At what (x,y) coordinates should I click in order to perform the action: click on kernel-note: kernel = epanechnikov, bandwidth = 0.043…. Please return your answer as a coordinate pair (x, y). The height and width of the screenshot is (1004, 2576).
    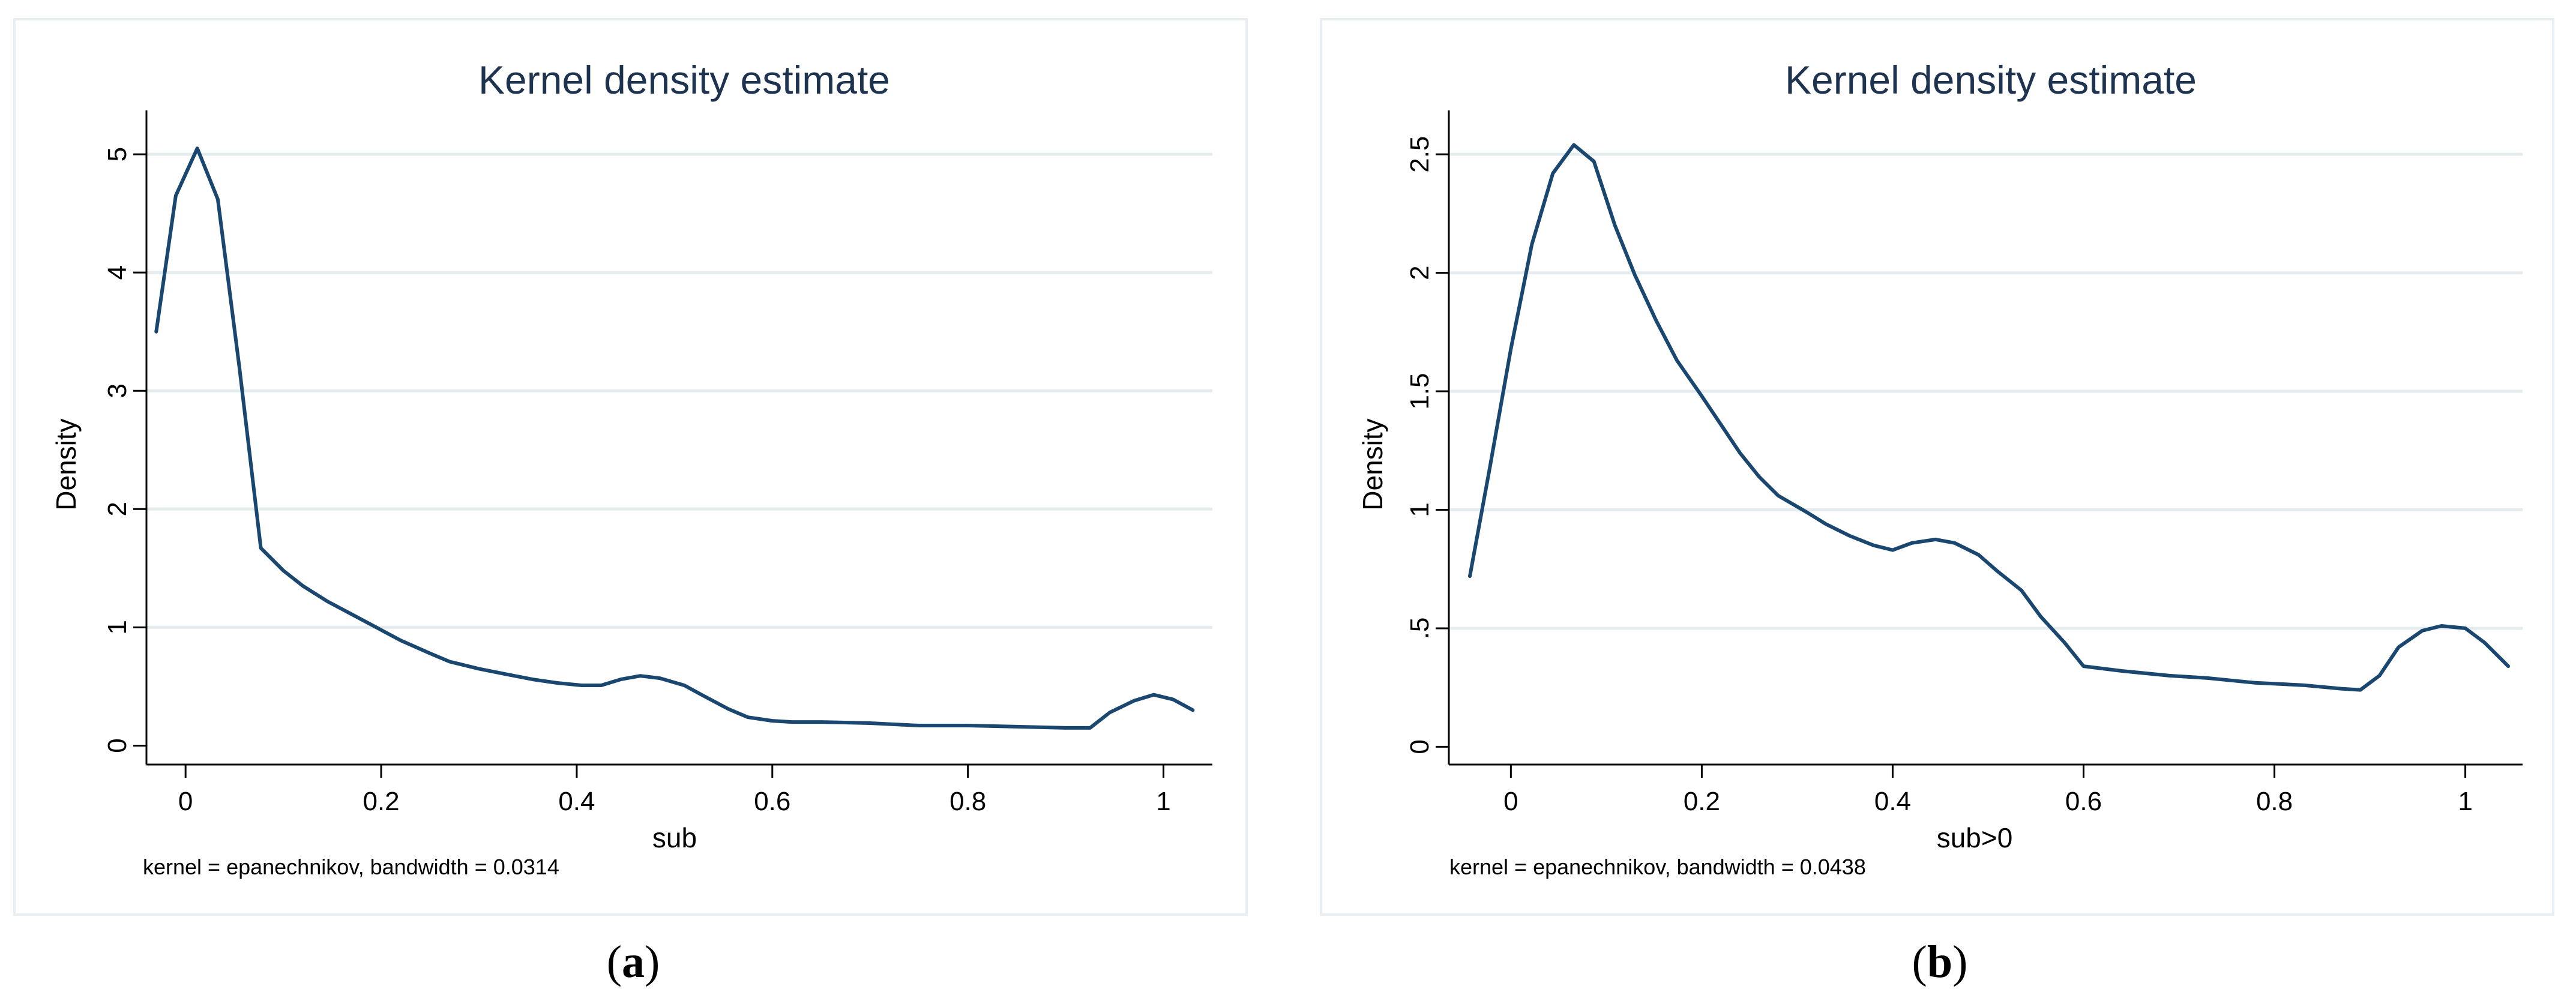
    Looking at the image, I should click on (1657, 867).